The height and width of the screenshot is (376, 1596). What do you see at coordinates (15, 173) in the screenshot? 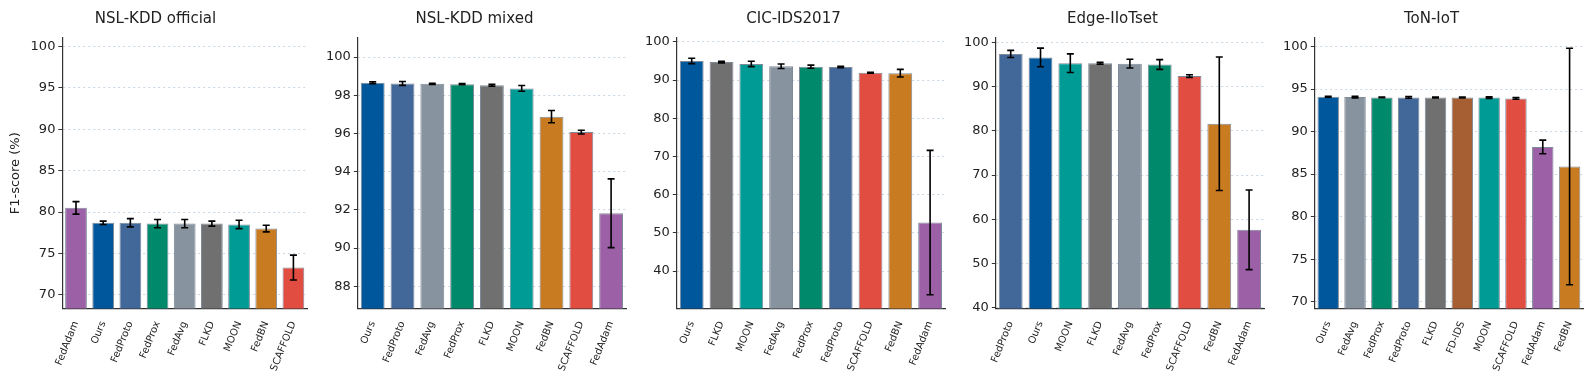
I see `y-axis-title: F1-score (%)` at bounding box center [15, 173].